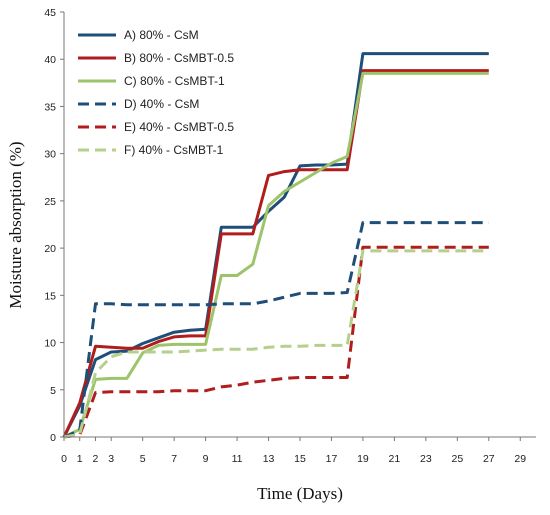 The image size is (550, 515). I want to click on legend-label-4: D) 40% - CsM, so click(161, 104).